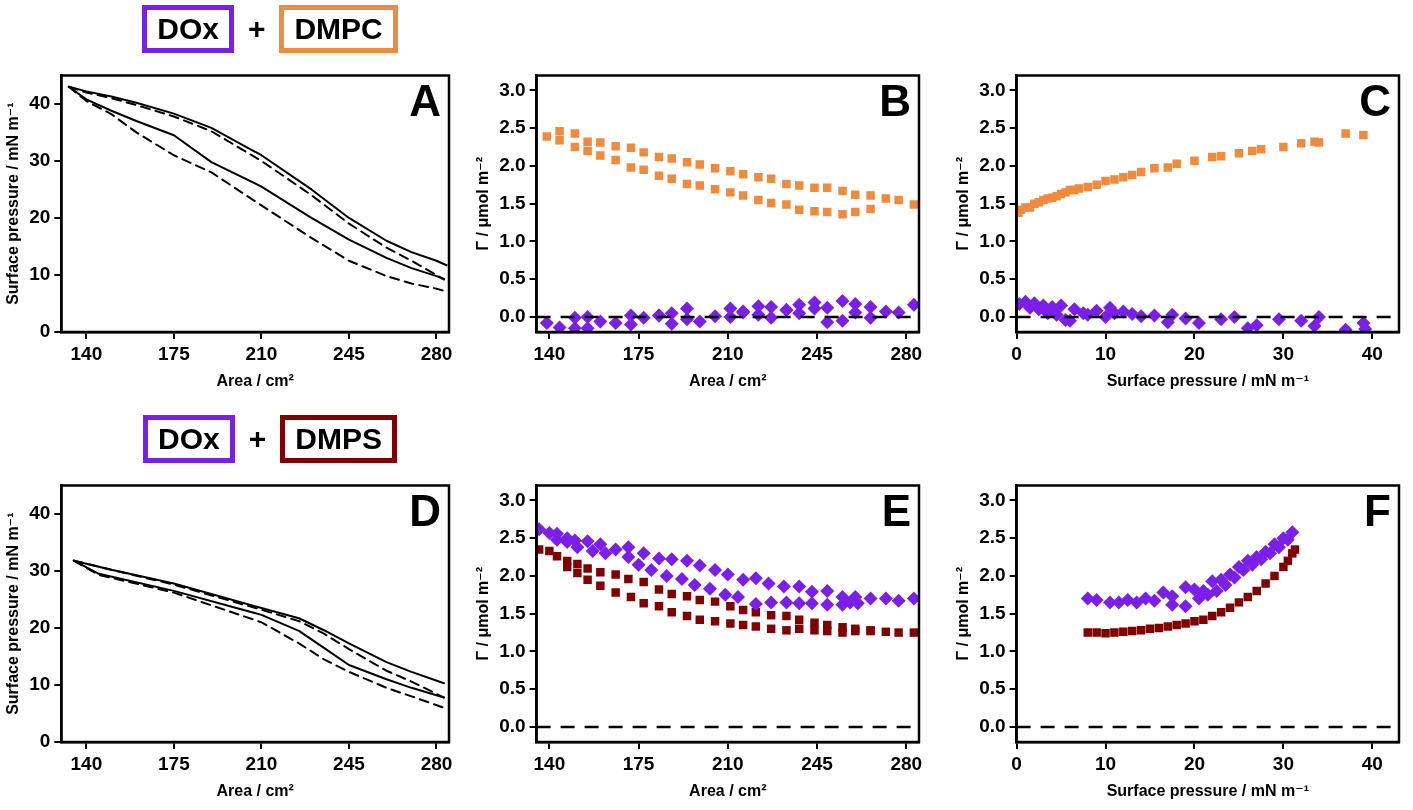 Image resolution: width=1413 pixels, height=810 pixels. Describe the element at coordinates (1375, 100) in the screenshot. I see `annotation: C` at that location.